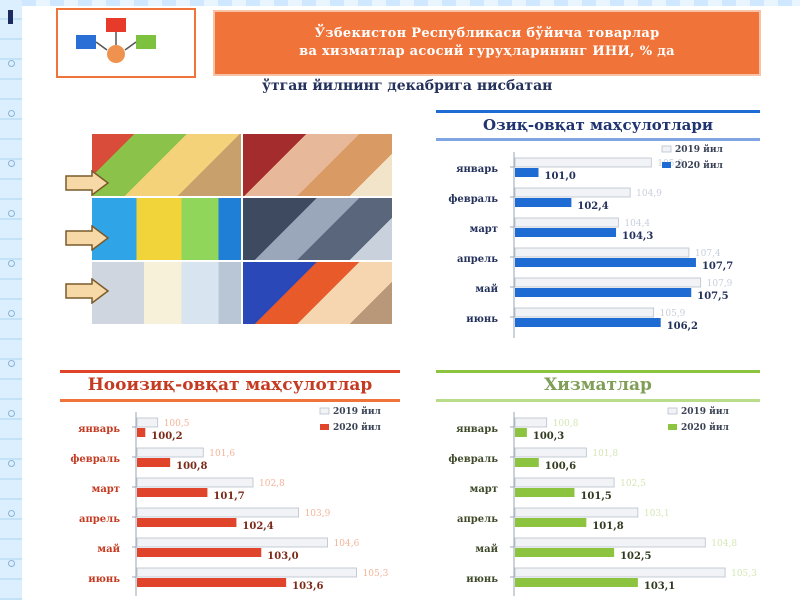  Describe the element at coordinates (473, 459) in the screenshot. I see `category-label: февраль` at that location.